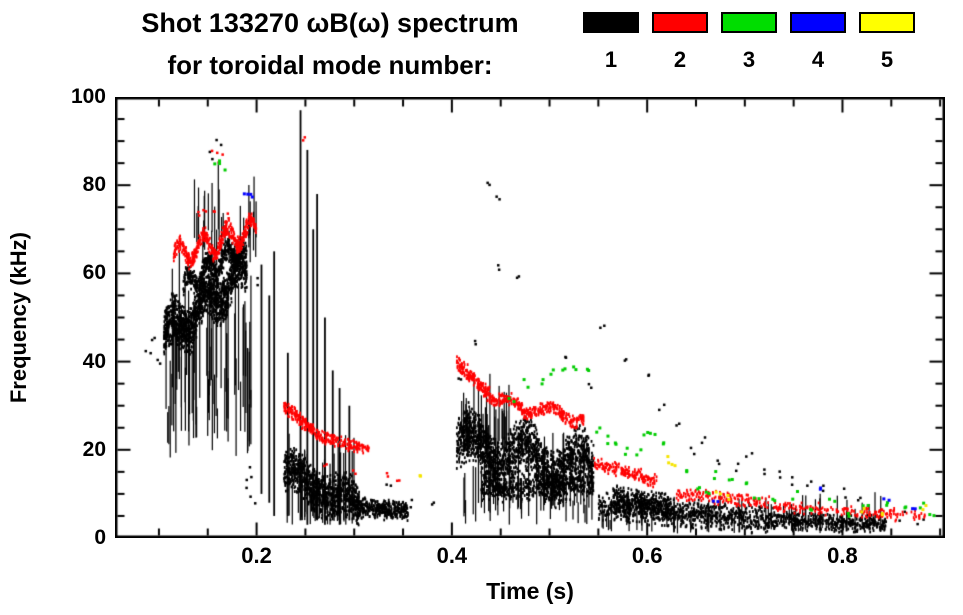 This screenshot has width=963, height=615. I want to click on x-tick-label-0.4: 0.4, so click(452, 555).